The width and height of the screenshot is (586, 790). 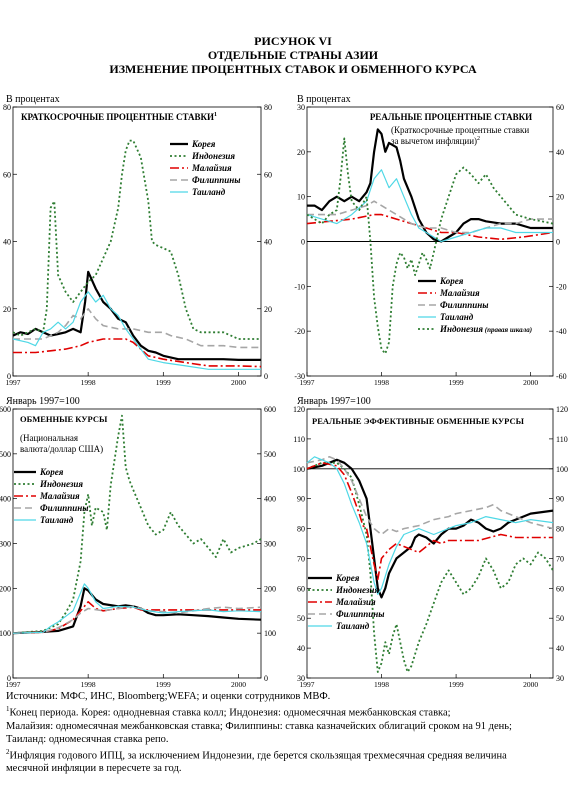 I want to click on short-rates-series-malaysia, so click(x=137, y=353).